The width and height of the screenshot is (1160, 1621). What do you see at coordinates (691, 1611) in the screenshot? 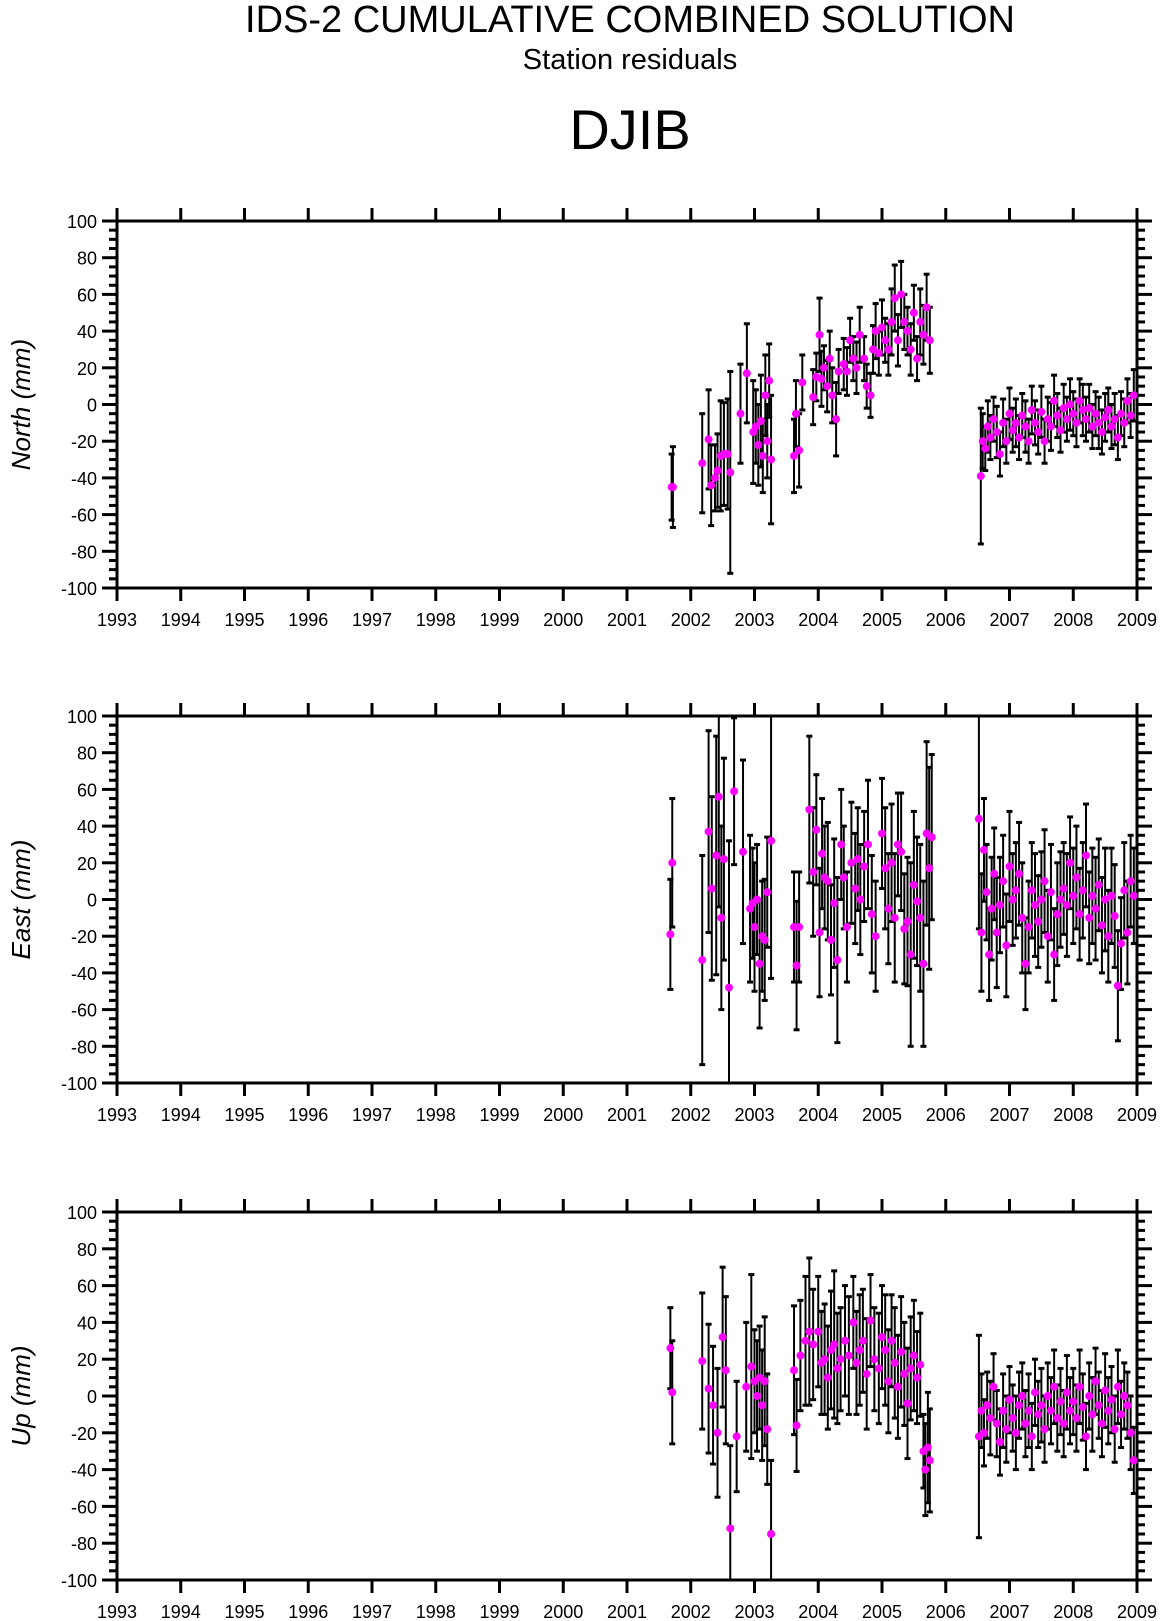
I see `x-tick-label: 2002` at bounding box center [691, 1611].